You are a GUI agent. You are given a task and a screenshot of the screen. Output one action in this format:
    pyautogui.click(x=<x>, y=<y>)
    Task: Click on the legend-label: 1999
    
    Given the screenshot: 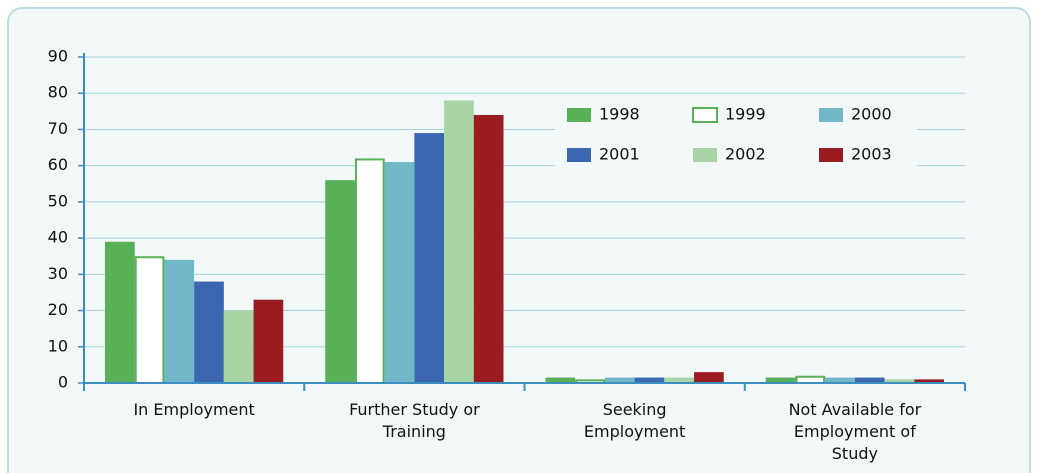 What is the action you would take?
    pyautogui.click(x=745, y=114)
    